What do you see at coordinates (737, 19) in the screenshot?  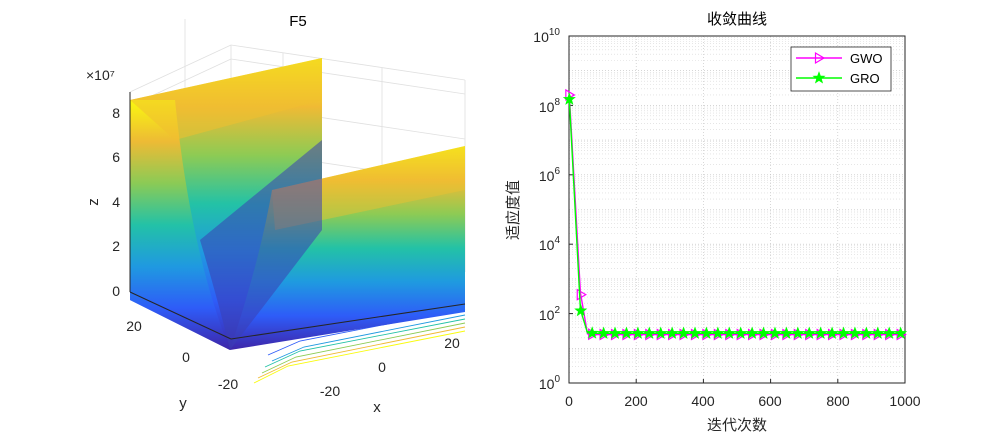 I see `convergence-title: 收敛曲线` at bounding box center [737, 19].